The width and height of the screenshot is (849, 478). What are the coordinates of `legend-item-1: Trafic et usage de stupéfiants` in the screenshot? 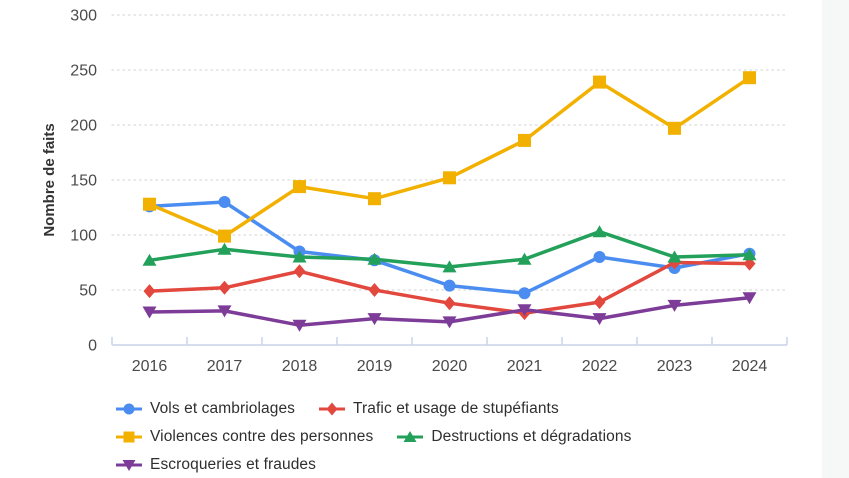 It's located at (439, 409).